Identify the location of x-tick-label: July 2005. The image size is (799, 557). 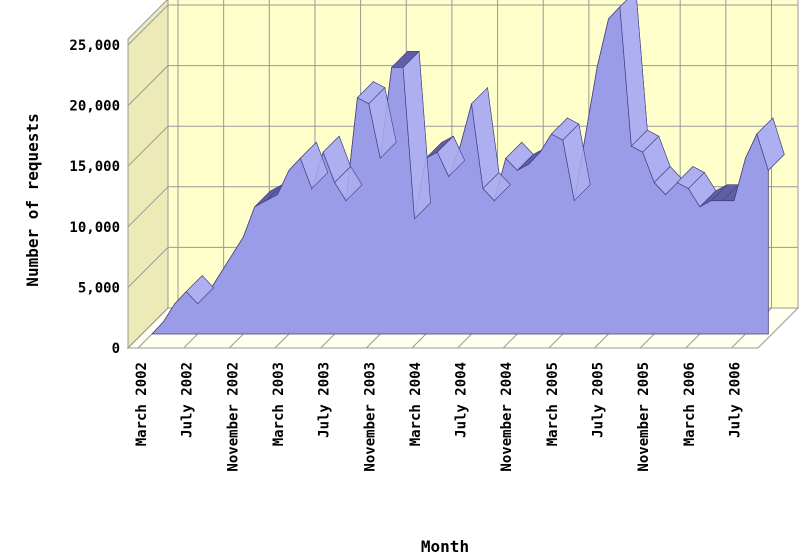
(599, 400).